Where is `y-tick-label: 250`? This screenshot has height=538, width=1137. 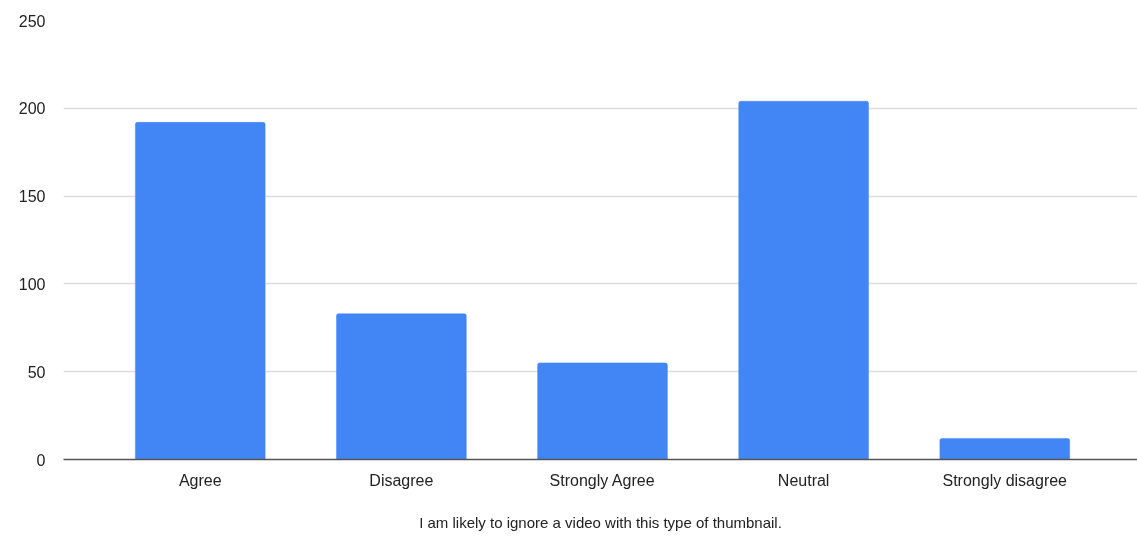
y-tick-label: 250 is located at coordinates (32, 21).